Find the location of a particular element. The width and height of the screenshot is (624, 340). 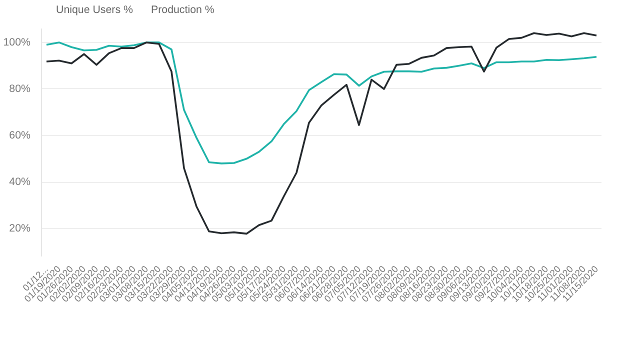

y-tick-label: 100% is located at coordinates (17, 42).